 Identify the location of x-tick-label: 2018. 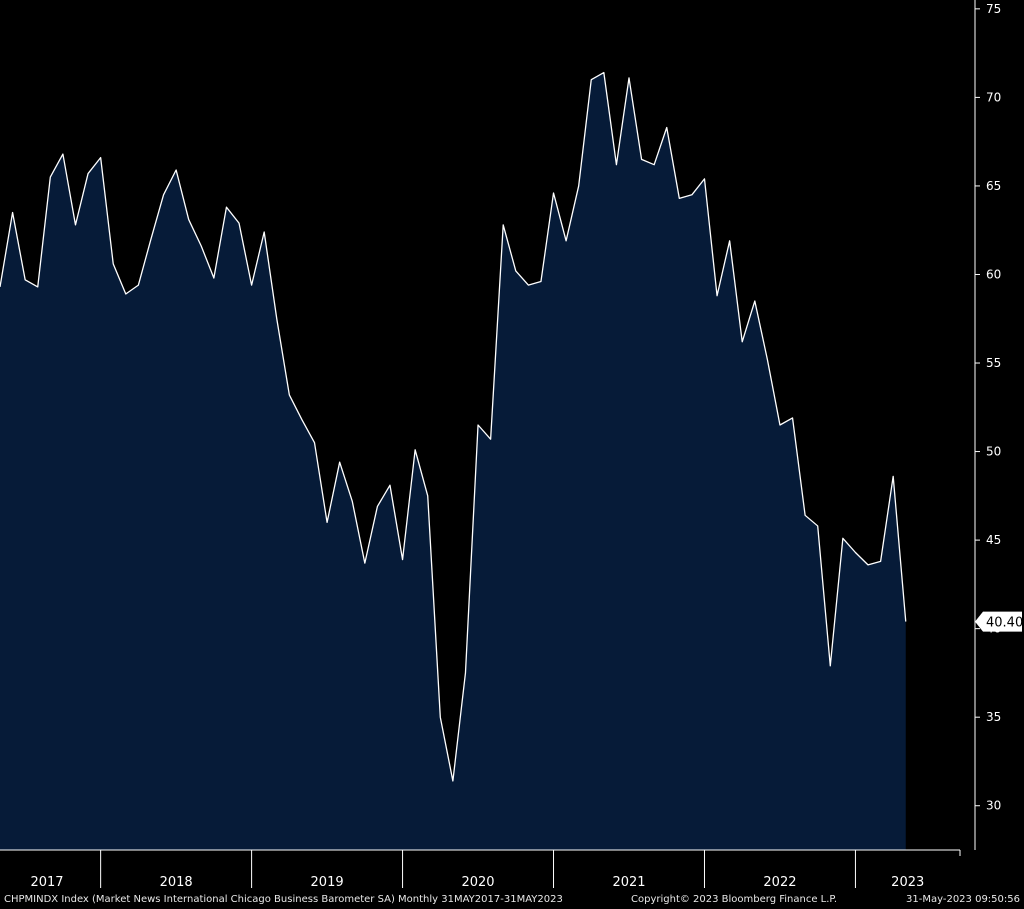
(176, 882).